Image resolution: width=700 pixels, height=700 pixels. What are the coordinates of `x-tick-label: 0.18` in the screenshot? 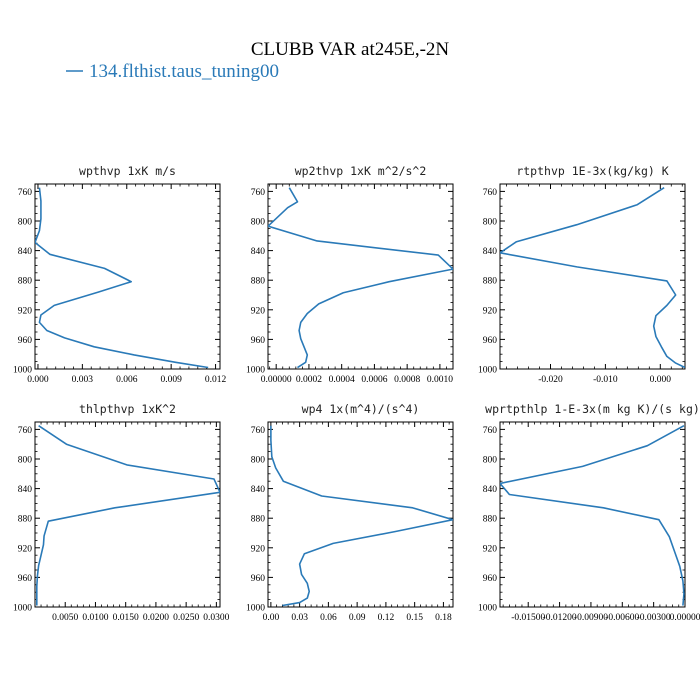 It's located at (443, 618).